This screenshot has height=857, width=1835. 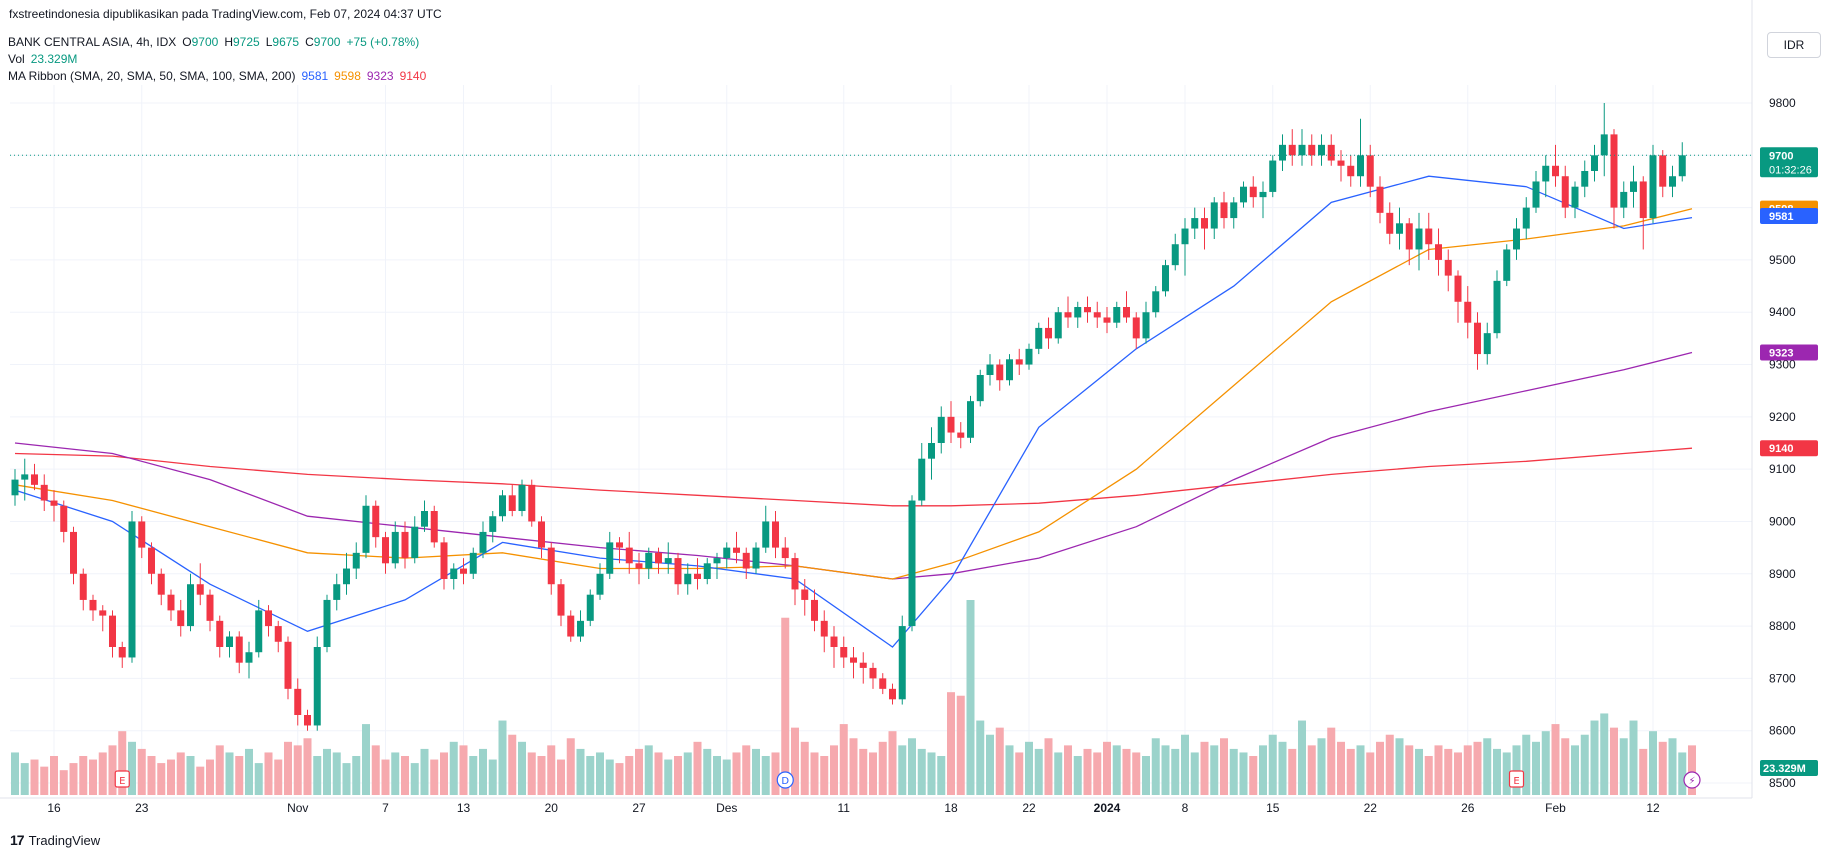 What do you see at coordinates (383, 42) in the screenshot?
I see `change-value: +75 (+0.78%)` at bounding box center [383, 42].